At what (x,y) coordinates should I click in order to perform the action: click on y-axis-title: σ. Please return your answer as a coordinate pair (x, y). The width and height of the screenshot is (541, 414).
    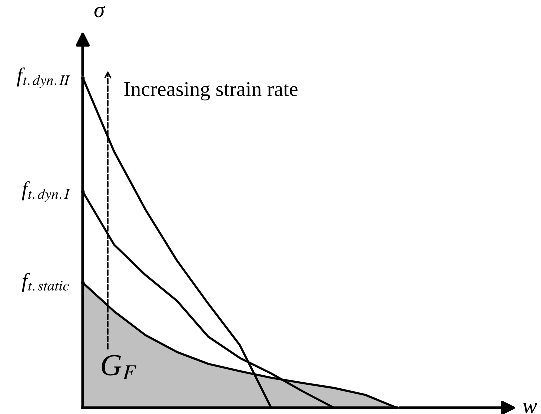
    Looking at the image, I should click on (100, 12).